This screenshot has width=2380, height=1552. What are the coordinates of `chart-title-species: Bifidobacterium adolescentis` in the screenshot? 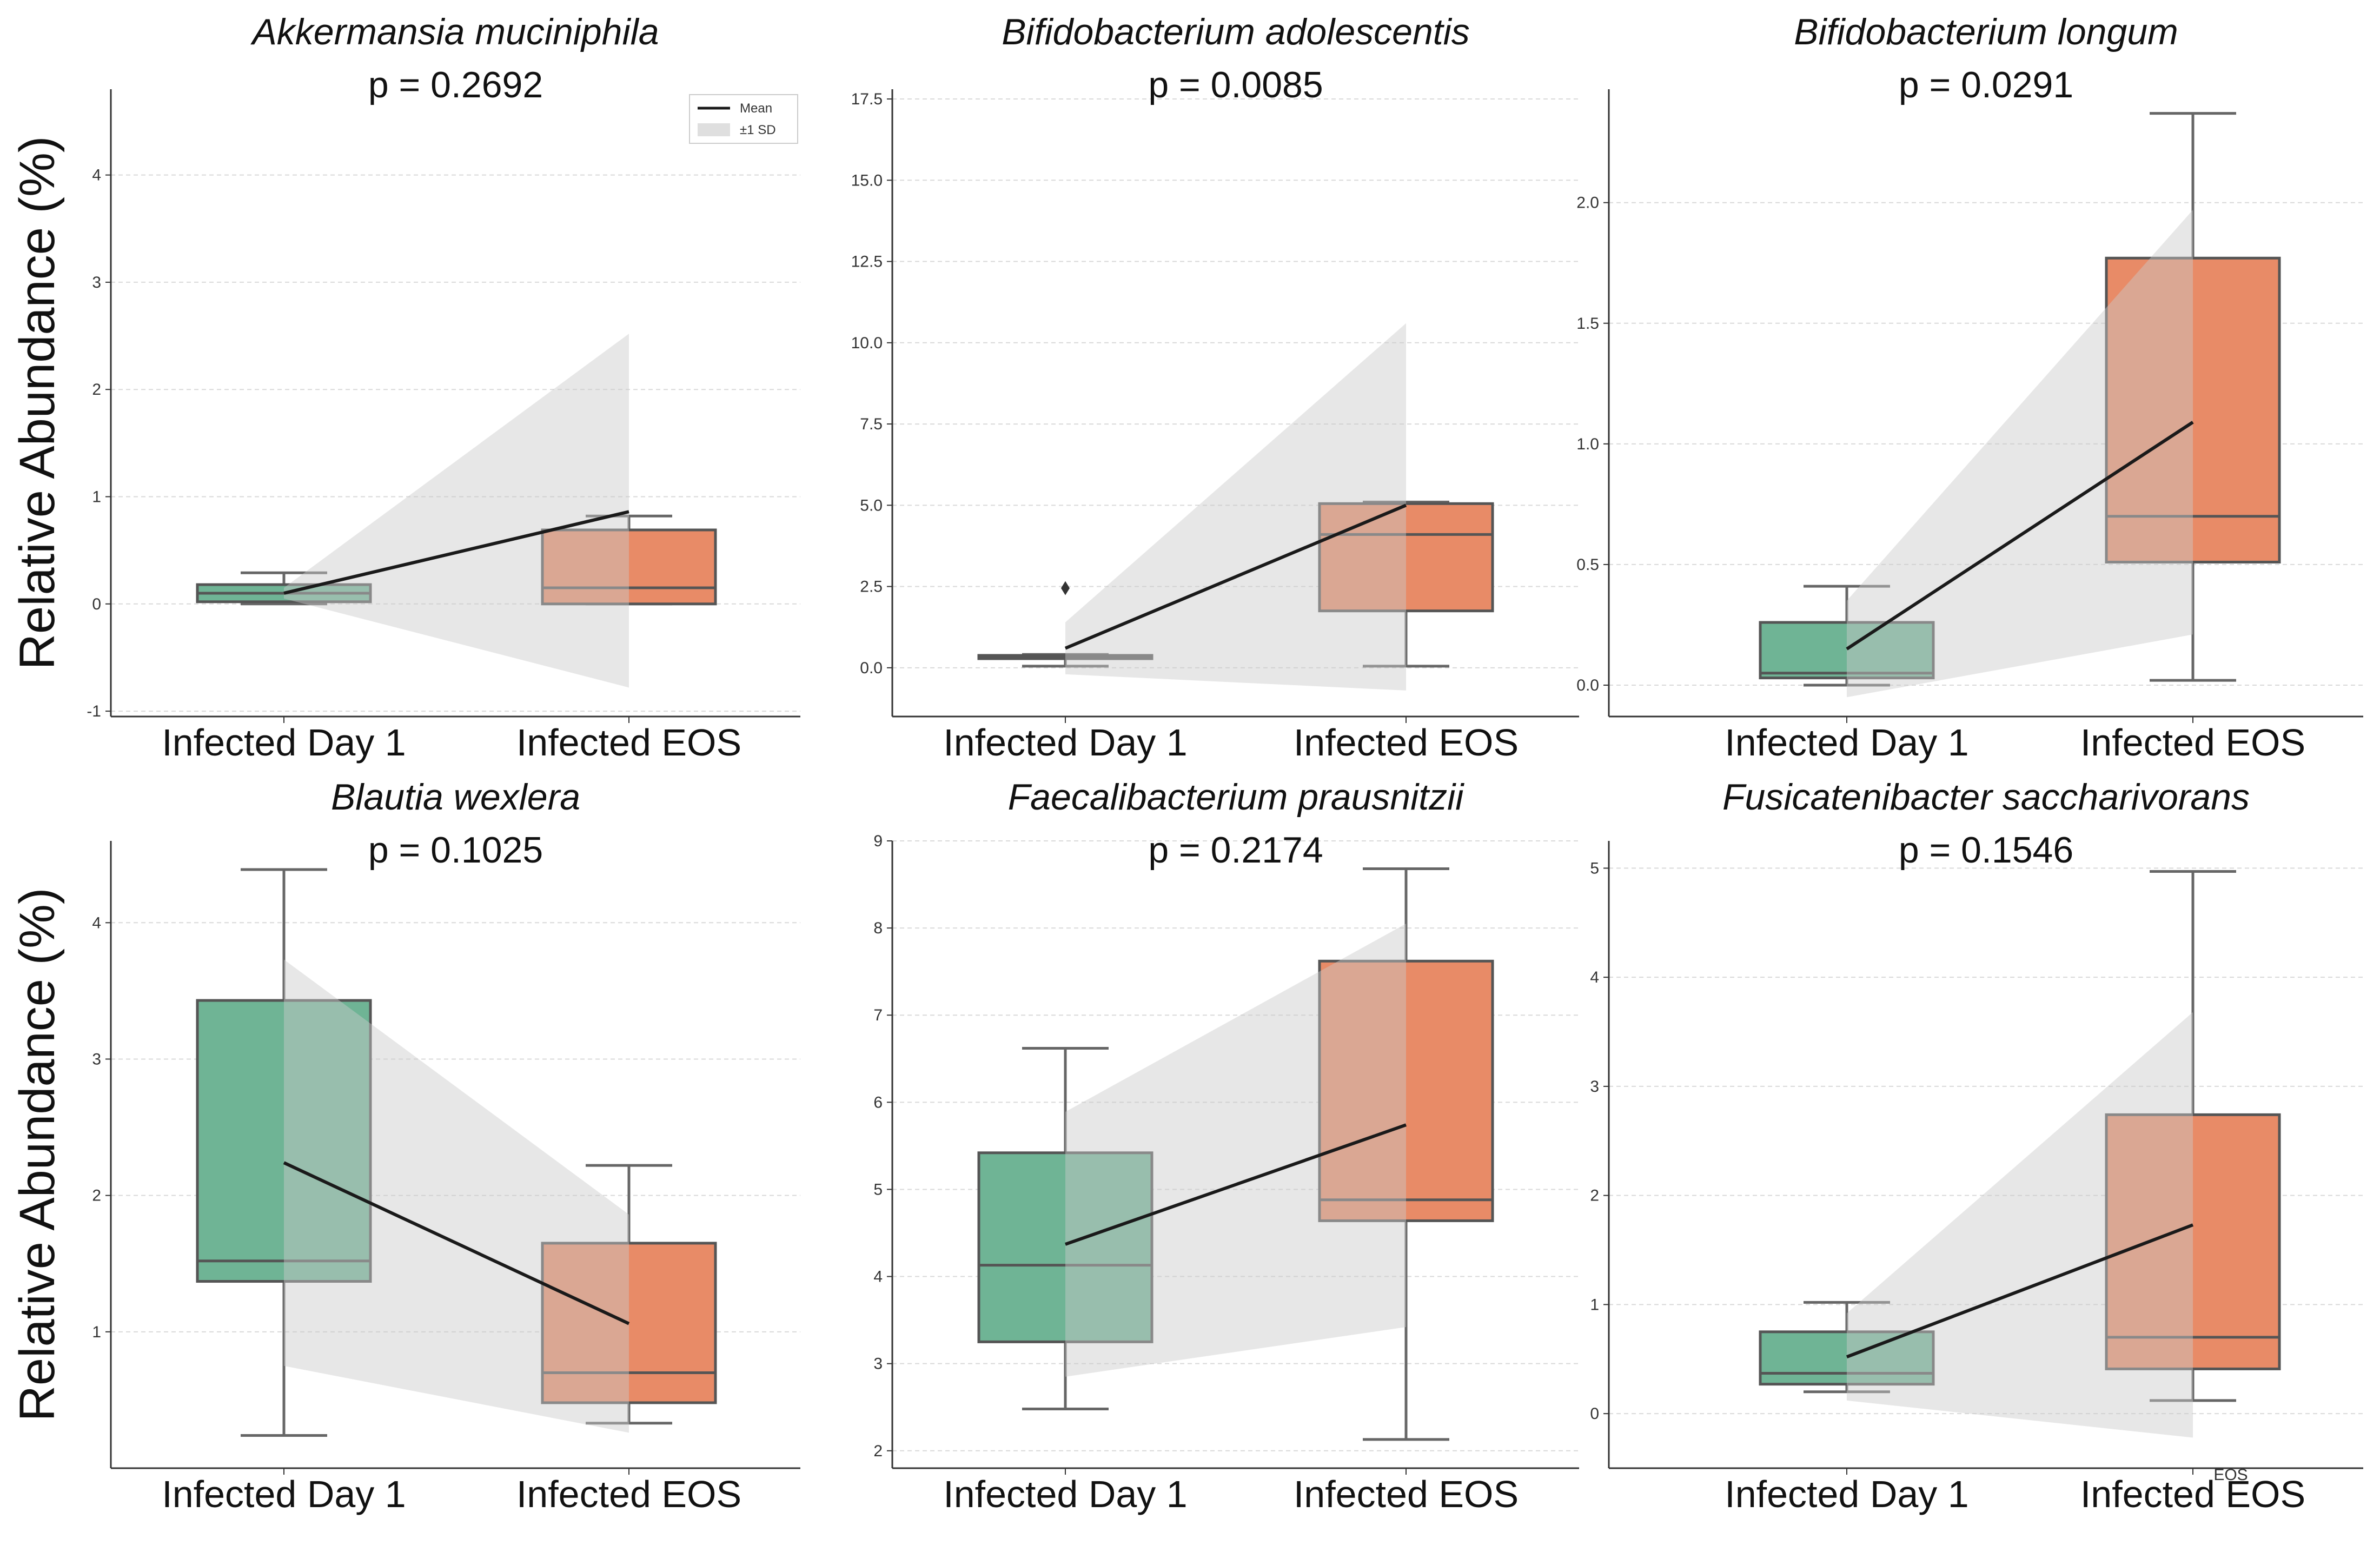 It's located at (1236, 31).